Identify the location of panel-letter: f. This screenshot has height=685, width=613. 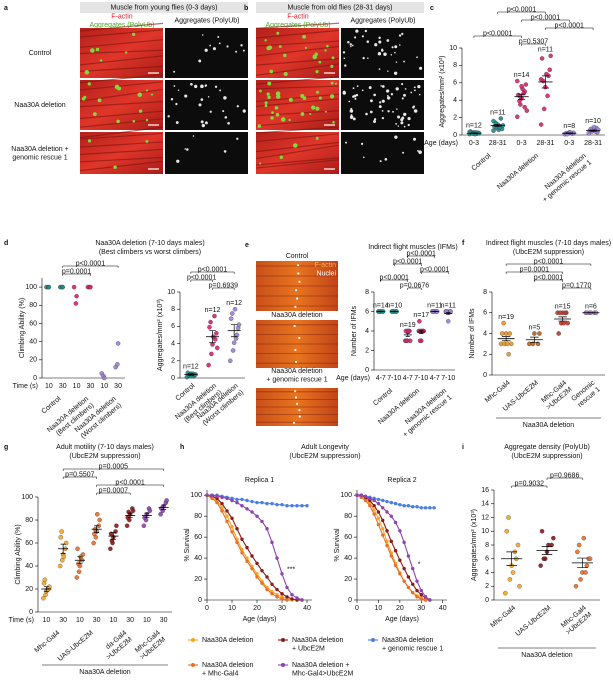
(463, 243).